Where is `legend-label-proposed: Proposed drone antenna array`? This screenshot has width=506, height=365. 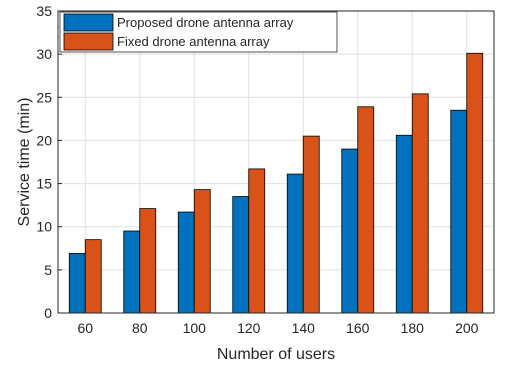 legend-label-proposed: Proposed drone antenna array is located at coordinates (205, 22).